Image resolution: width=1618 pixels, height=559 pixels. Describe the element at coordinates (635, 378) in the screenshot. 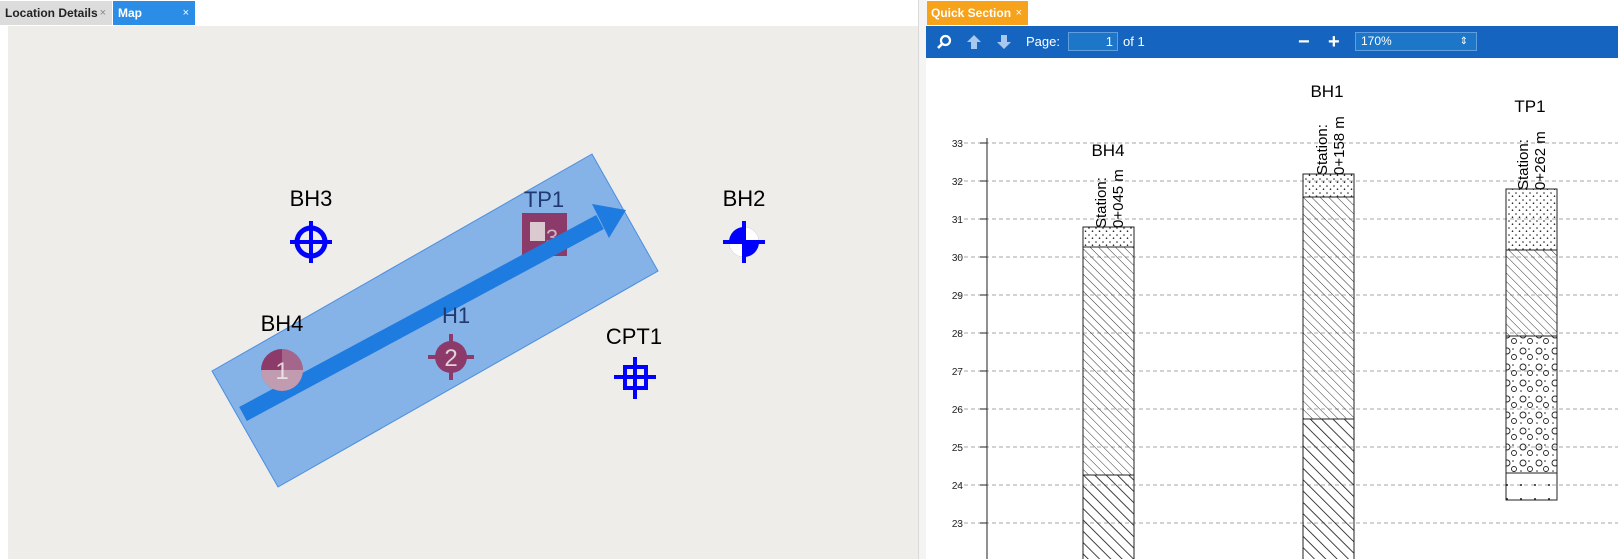

I see `cpt1-marker-icon` at that location.